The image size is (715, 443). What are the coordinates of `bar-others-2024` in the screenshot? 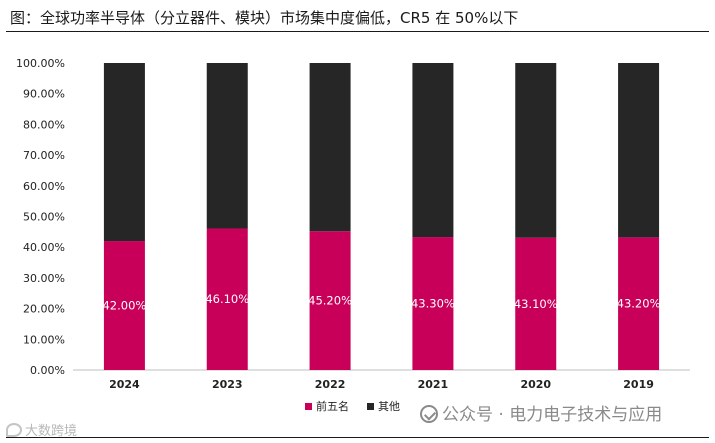 It's located at (124, 152).